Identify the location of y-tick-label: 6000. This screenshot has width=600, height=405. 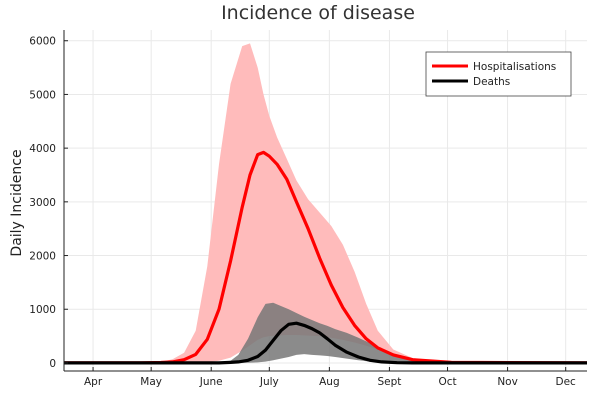
(42, 42).